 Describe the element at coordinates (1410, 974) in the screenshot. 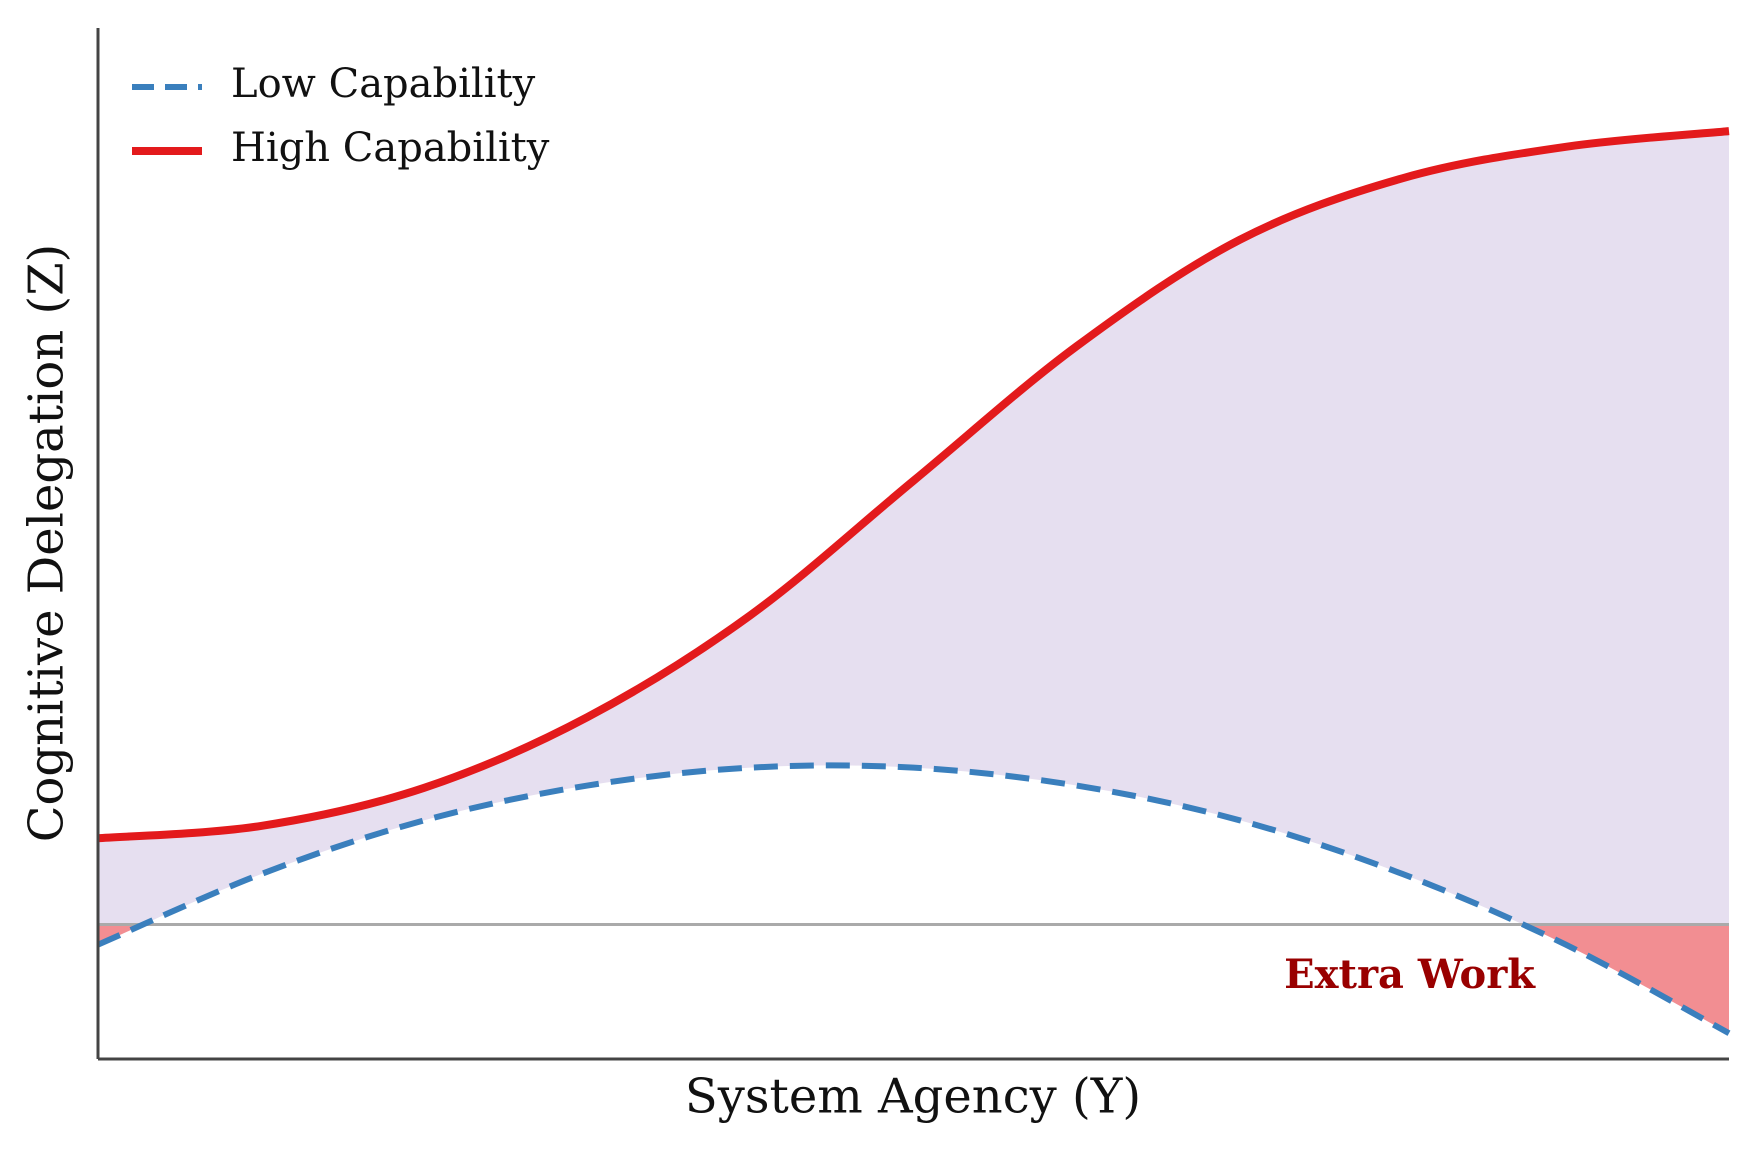

I see `annotation: Extra Work` at that location.